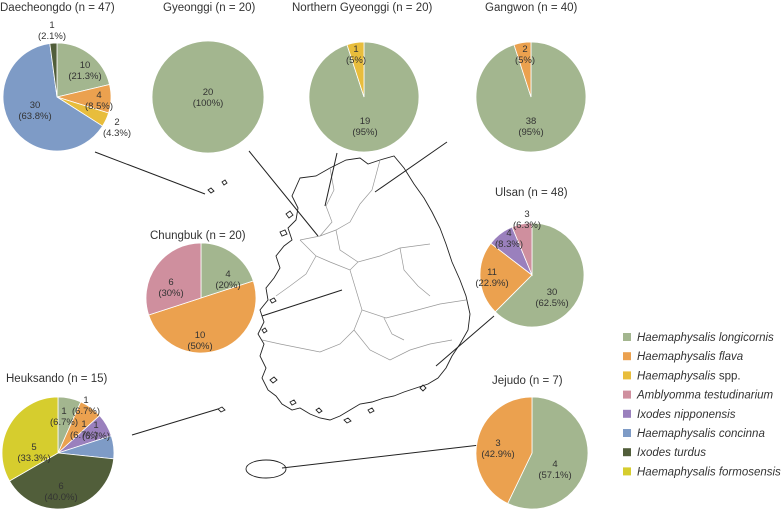 The image size is (783, 532). What do you see at coordinates (554, 470) in the screenshot?
I see `slice-label-jejudo-haemaphysalis-longicornis: 4 (57.1%)` at bounding box center [554, 470].